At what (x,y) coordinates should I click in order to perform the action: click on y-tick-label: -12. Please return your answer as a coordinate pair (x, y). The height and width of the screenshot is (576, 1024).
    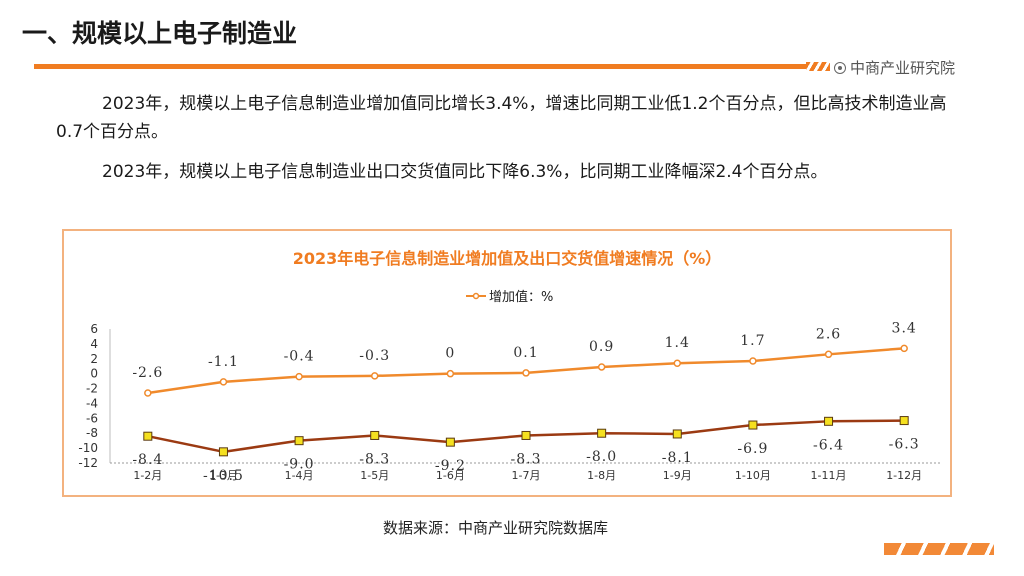
    Looking at the image, I should click on (88, 463).